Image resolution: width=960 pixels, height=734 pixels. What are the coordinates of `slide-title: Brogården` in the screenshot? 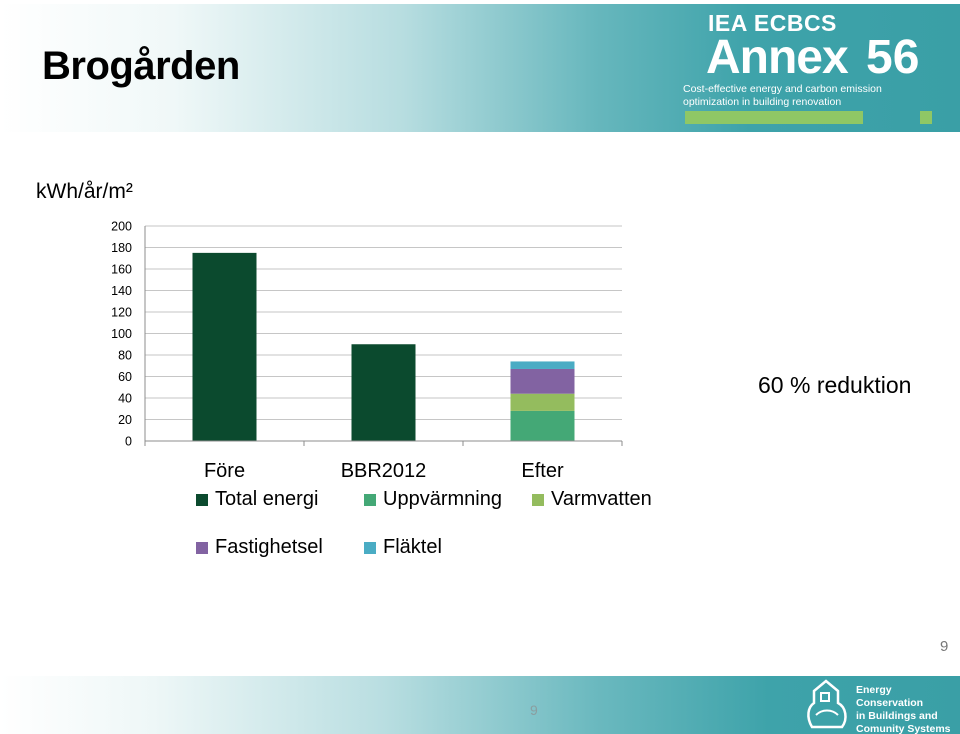 It's located at (141, 66).